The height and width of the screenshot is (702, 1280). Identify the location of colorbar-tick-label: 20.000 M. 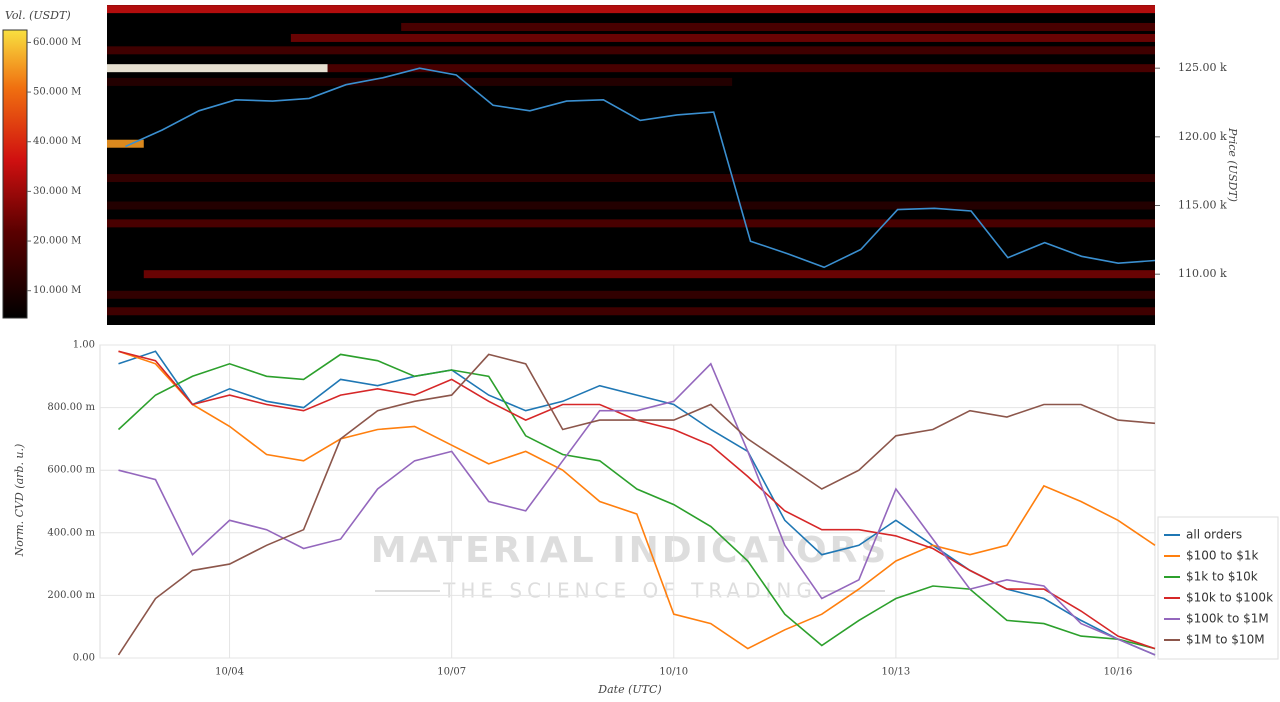
(57, 241).